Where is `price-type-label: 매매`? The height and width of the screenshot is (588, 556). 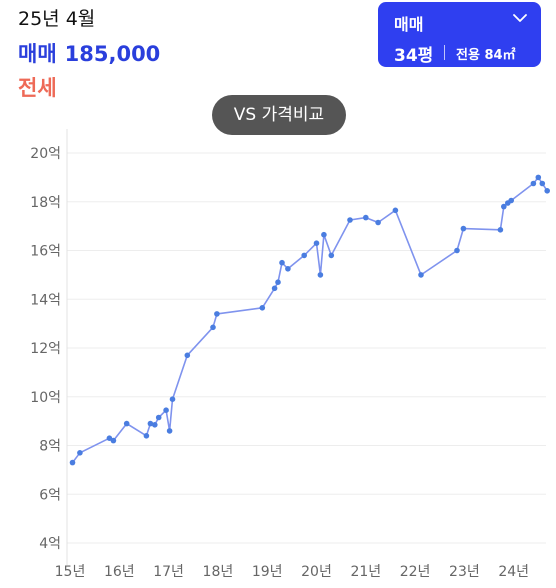 price-type-label: 매매 is located at coordinates (37, 54).